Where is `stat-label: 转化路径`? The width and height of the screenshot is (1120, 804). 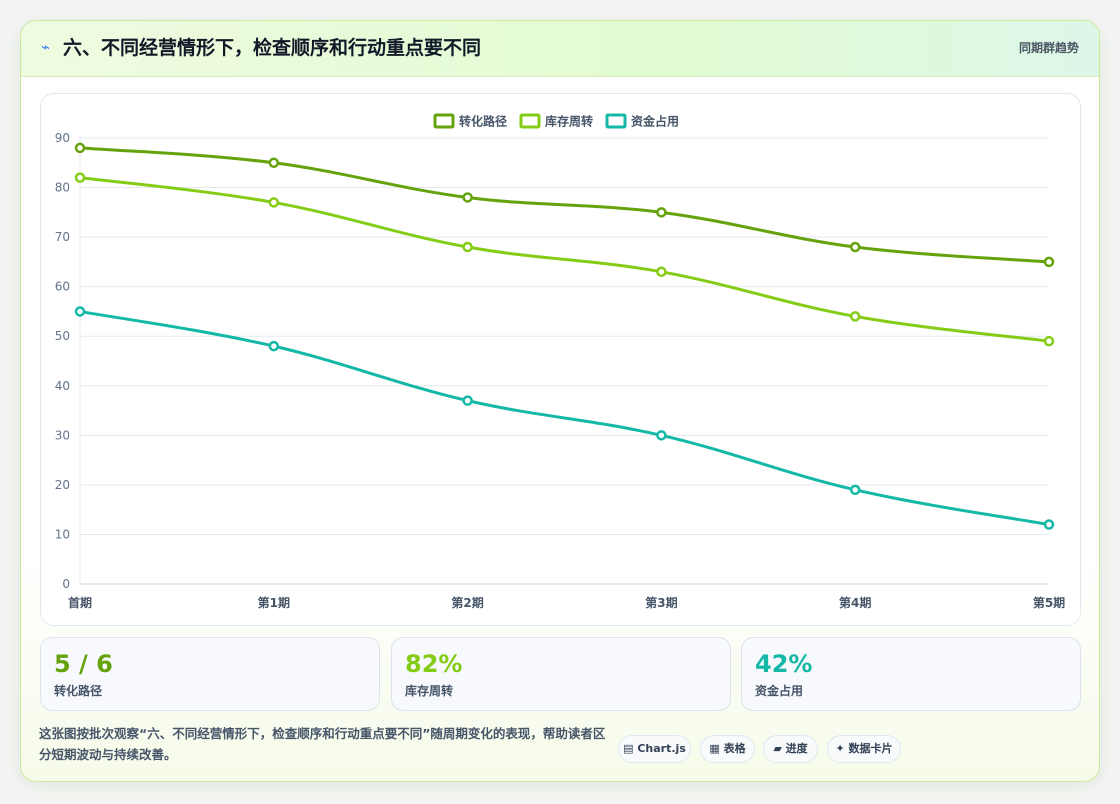
stat-label: 转化路径 is located at coordinates (78, 691).